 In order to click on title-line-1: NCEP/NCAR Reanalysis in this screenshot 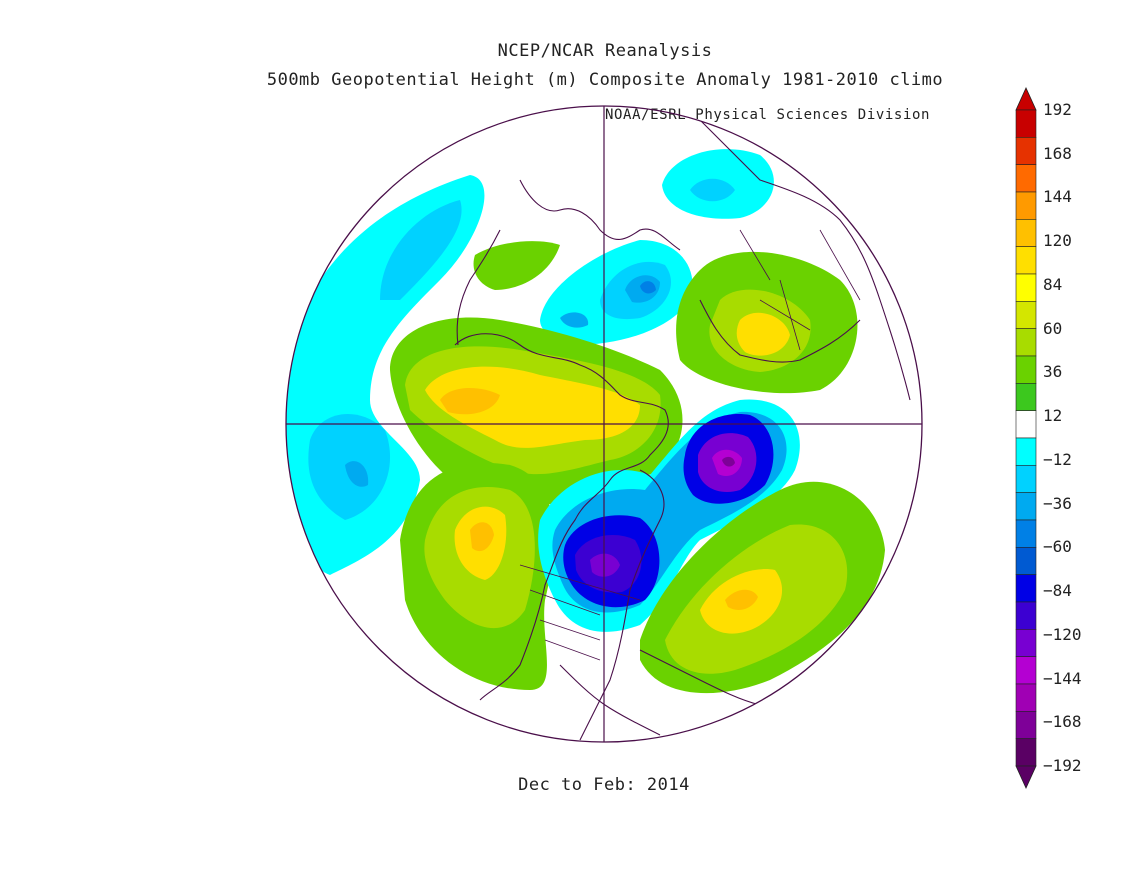, I will do `click(605, 51)`.